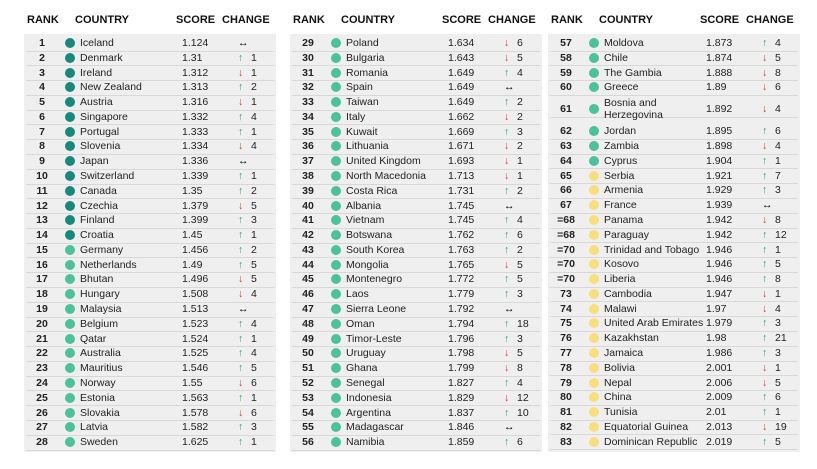 The image size is (817, 469). Describe the element at coordinates (99, 205) in the screenshot. I see `country: Czechia` at that location.